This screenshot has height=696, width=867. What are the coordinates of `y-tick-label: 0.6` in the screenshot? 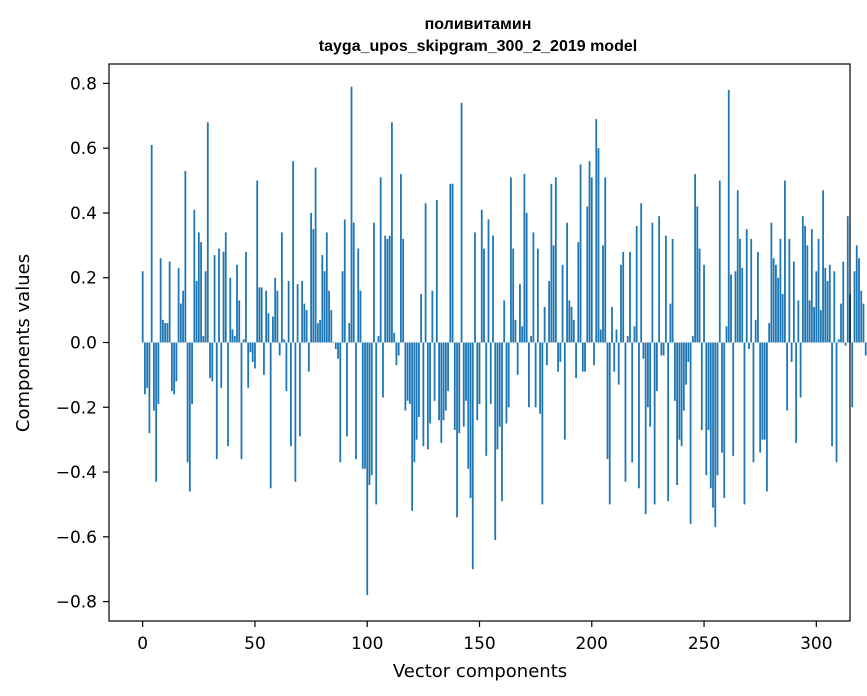 It's located at (83, 149).